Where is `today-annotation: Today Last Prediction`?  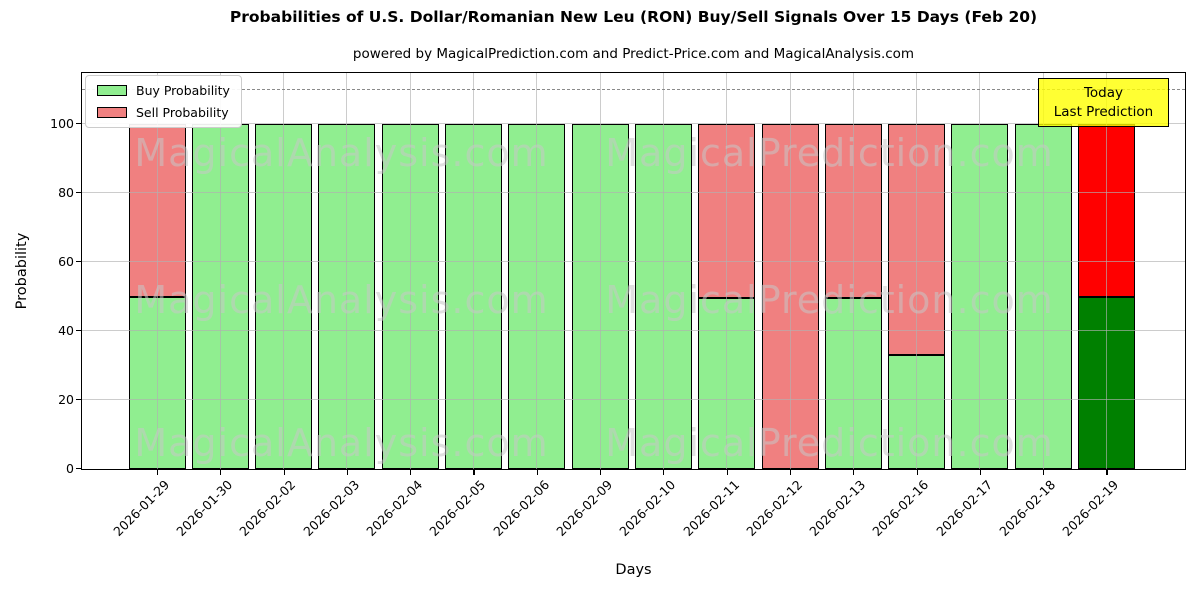 today-annotation: Today Last Prediction is located at coordinates (1103, 102).